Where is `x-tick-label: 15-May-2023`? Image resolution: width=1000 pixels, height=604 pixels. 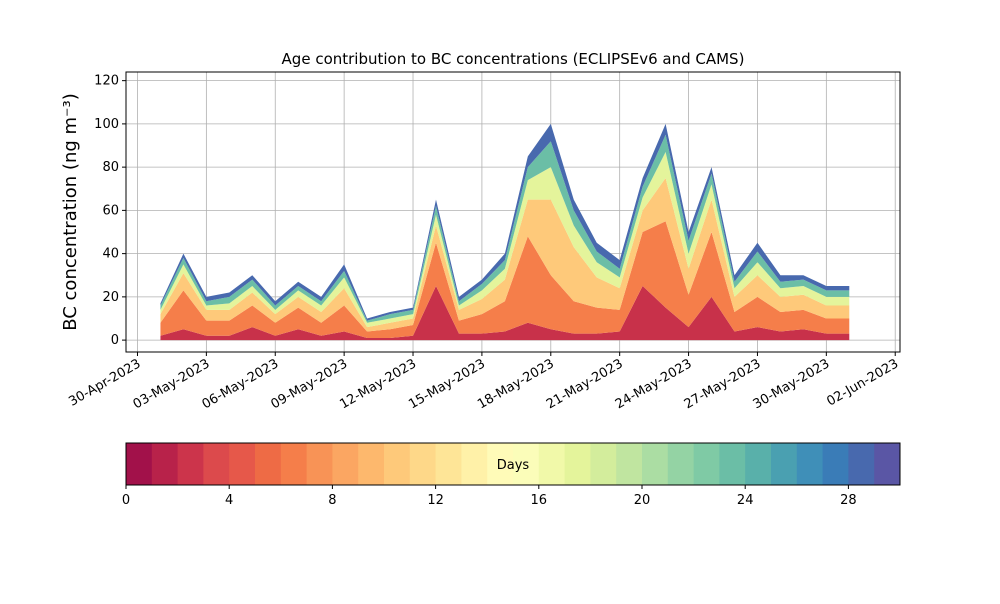
x-tick-label: 15-May-2023 is located at coordinates (447, 384).